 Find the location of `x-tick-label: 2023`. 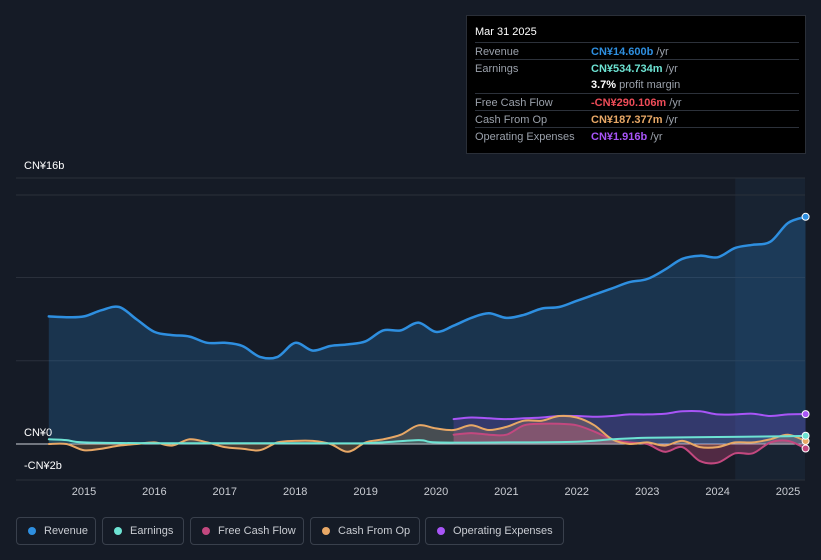

x-tick-label: 2023 is located at coordinates (647, 492).